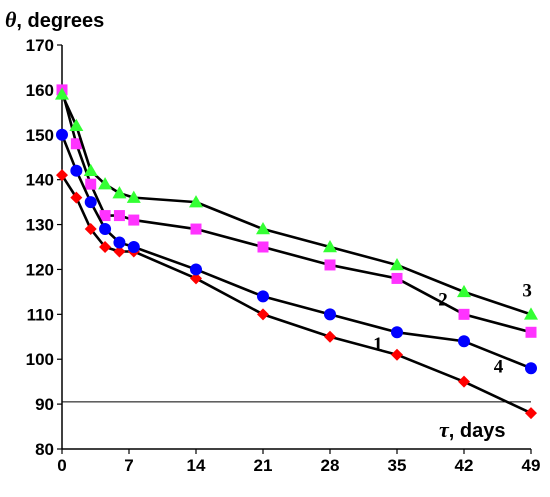 The image size is (550, 497). I want to click on y-tick-label: 160, so click(40, 90).